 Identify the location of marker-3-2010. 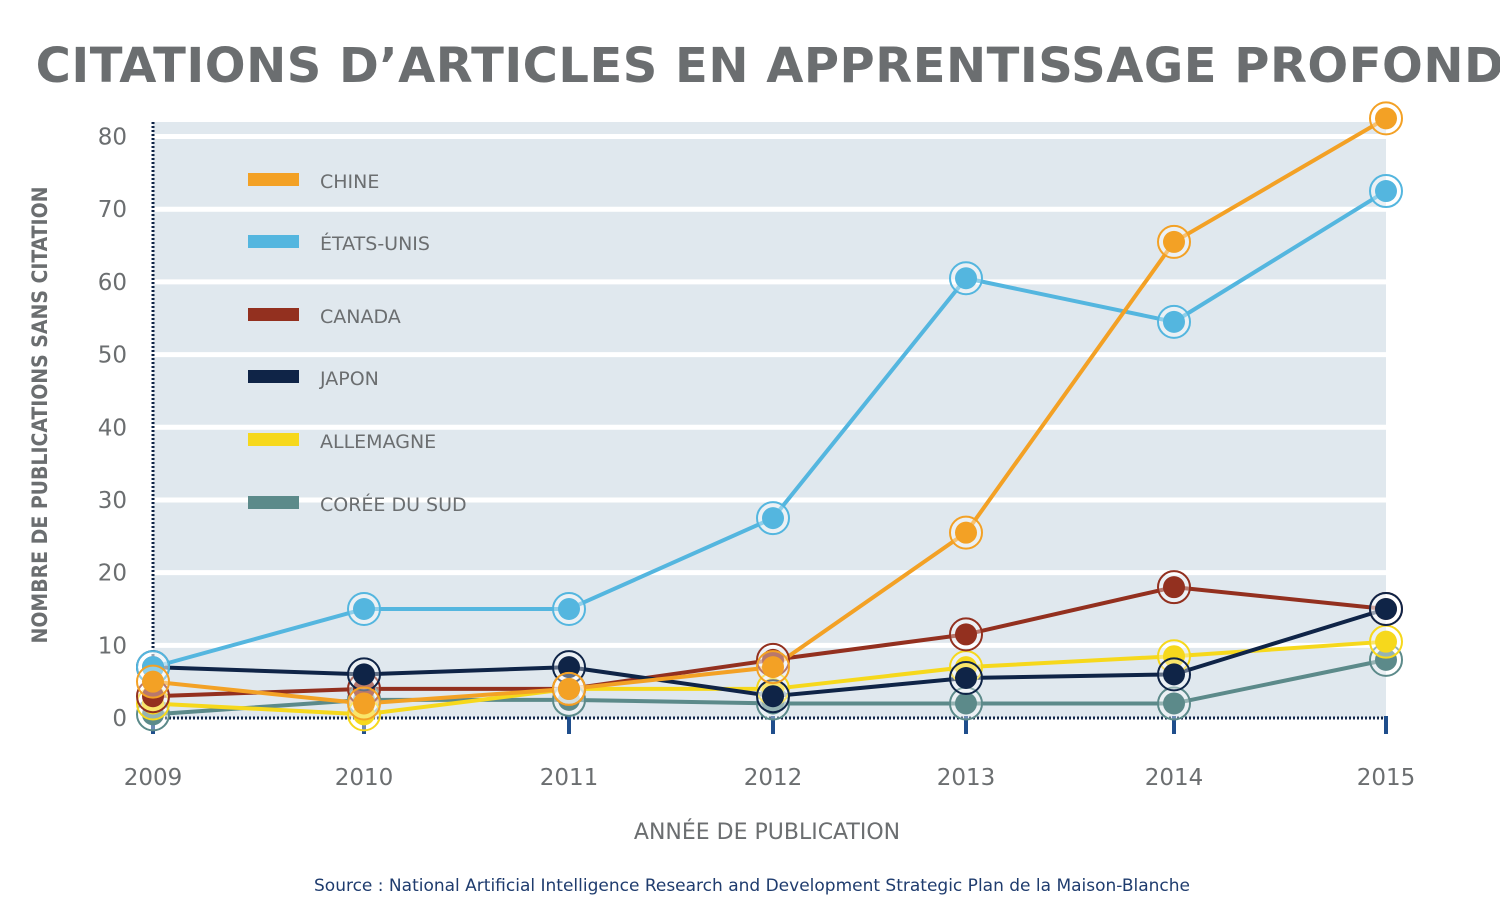
(364, 674).